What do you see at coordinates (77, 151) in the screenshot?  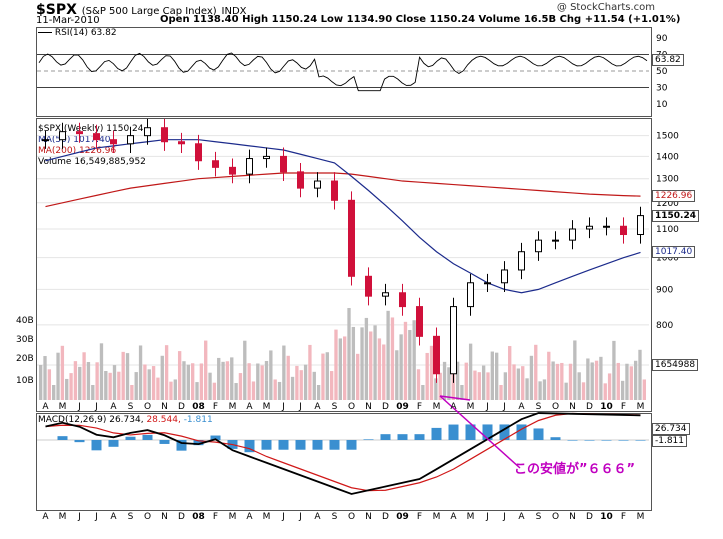 I see `ma200-legend: MA(200) 1226.96` at bounding box center [77, 151].